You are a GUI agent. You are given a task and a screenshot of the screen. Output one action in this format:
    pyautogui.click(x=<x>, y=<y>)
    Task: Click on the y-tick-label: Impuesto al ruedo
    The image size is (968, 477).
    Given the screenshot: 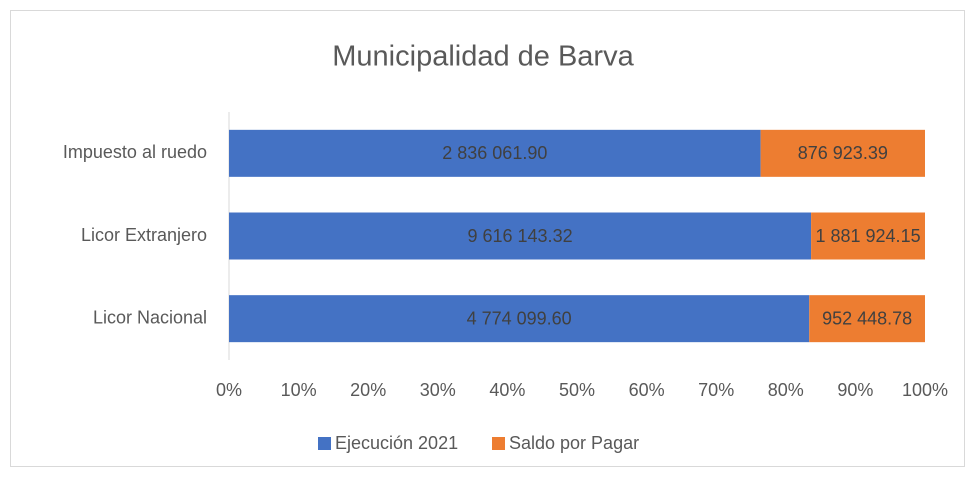 What is the action you would take?
    pyautogui.click(x=135, y=152)
    